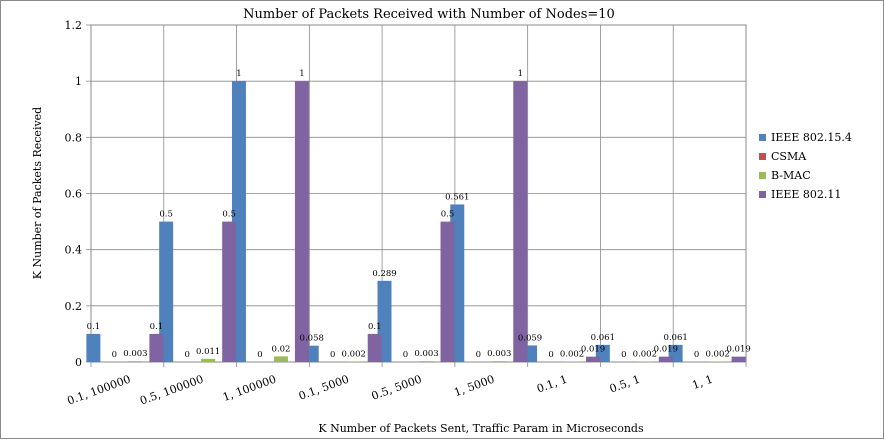  What do you see at coordinates (74, 25) in the screenshot?
I see `y-tick-label: 1.2` at bounding box center [74, 25].